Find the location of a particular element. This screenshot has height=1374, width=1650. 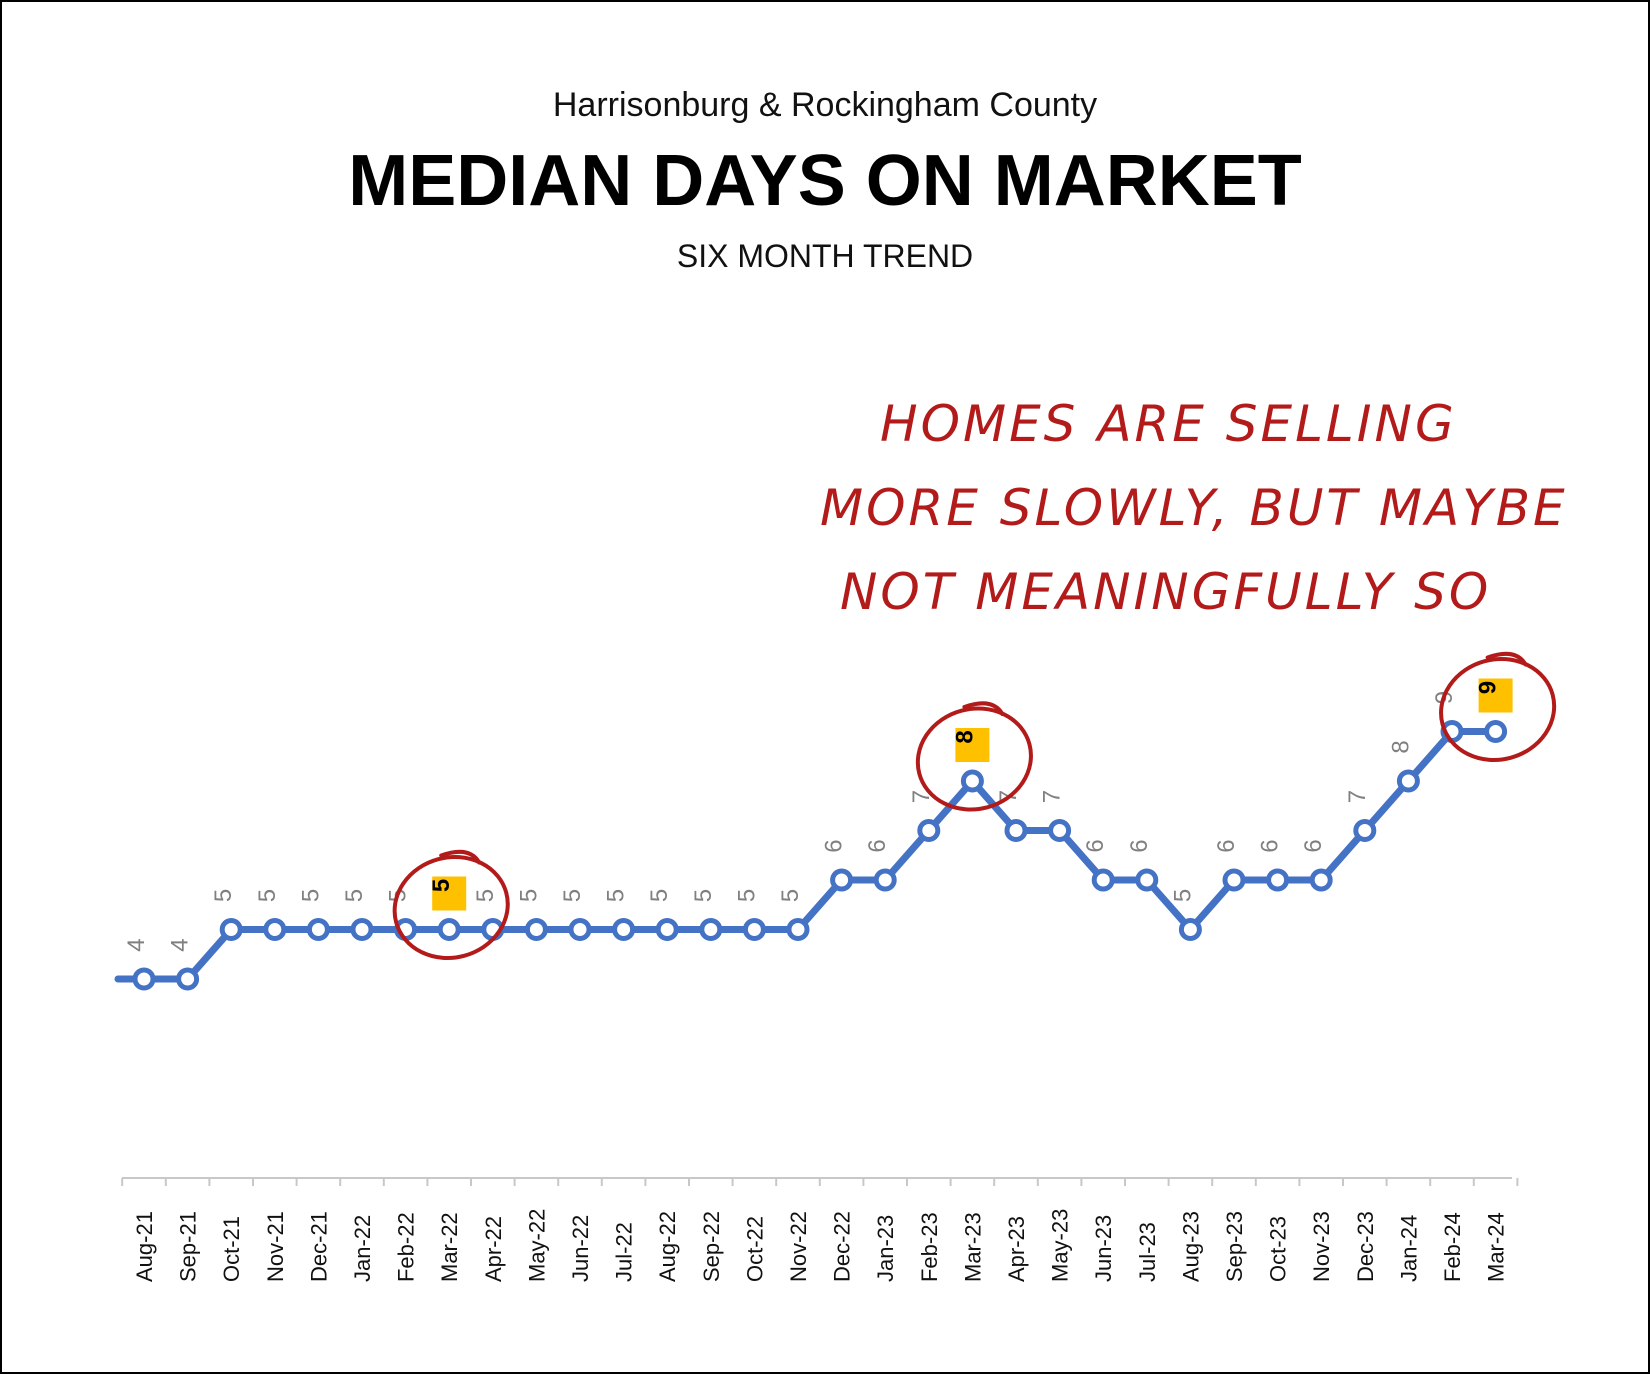

x-tick-label: Mar-22 is located at coordinates (449, 1247).